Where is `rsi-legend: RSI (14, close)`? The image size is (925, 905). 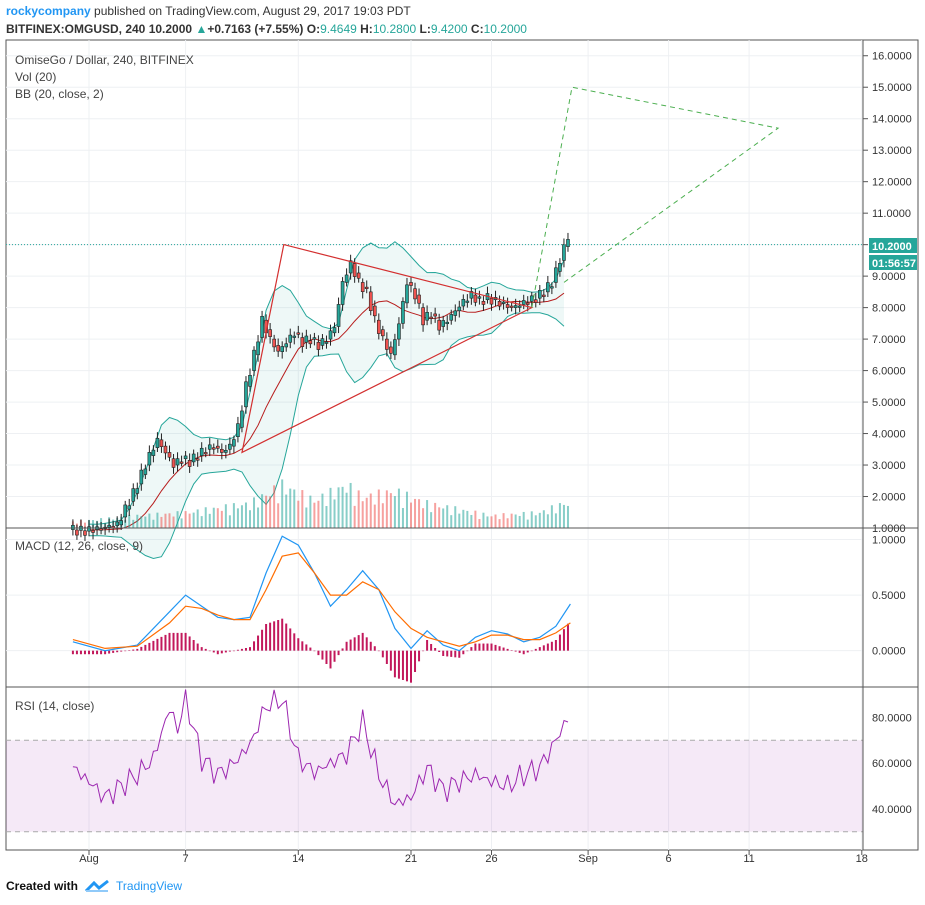
rsi-legend: RSI (14, close) is located at coordinates (54, 706).